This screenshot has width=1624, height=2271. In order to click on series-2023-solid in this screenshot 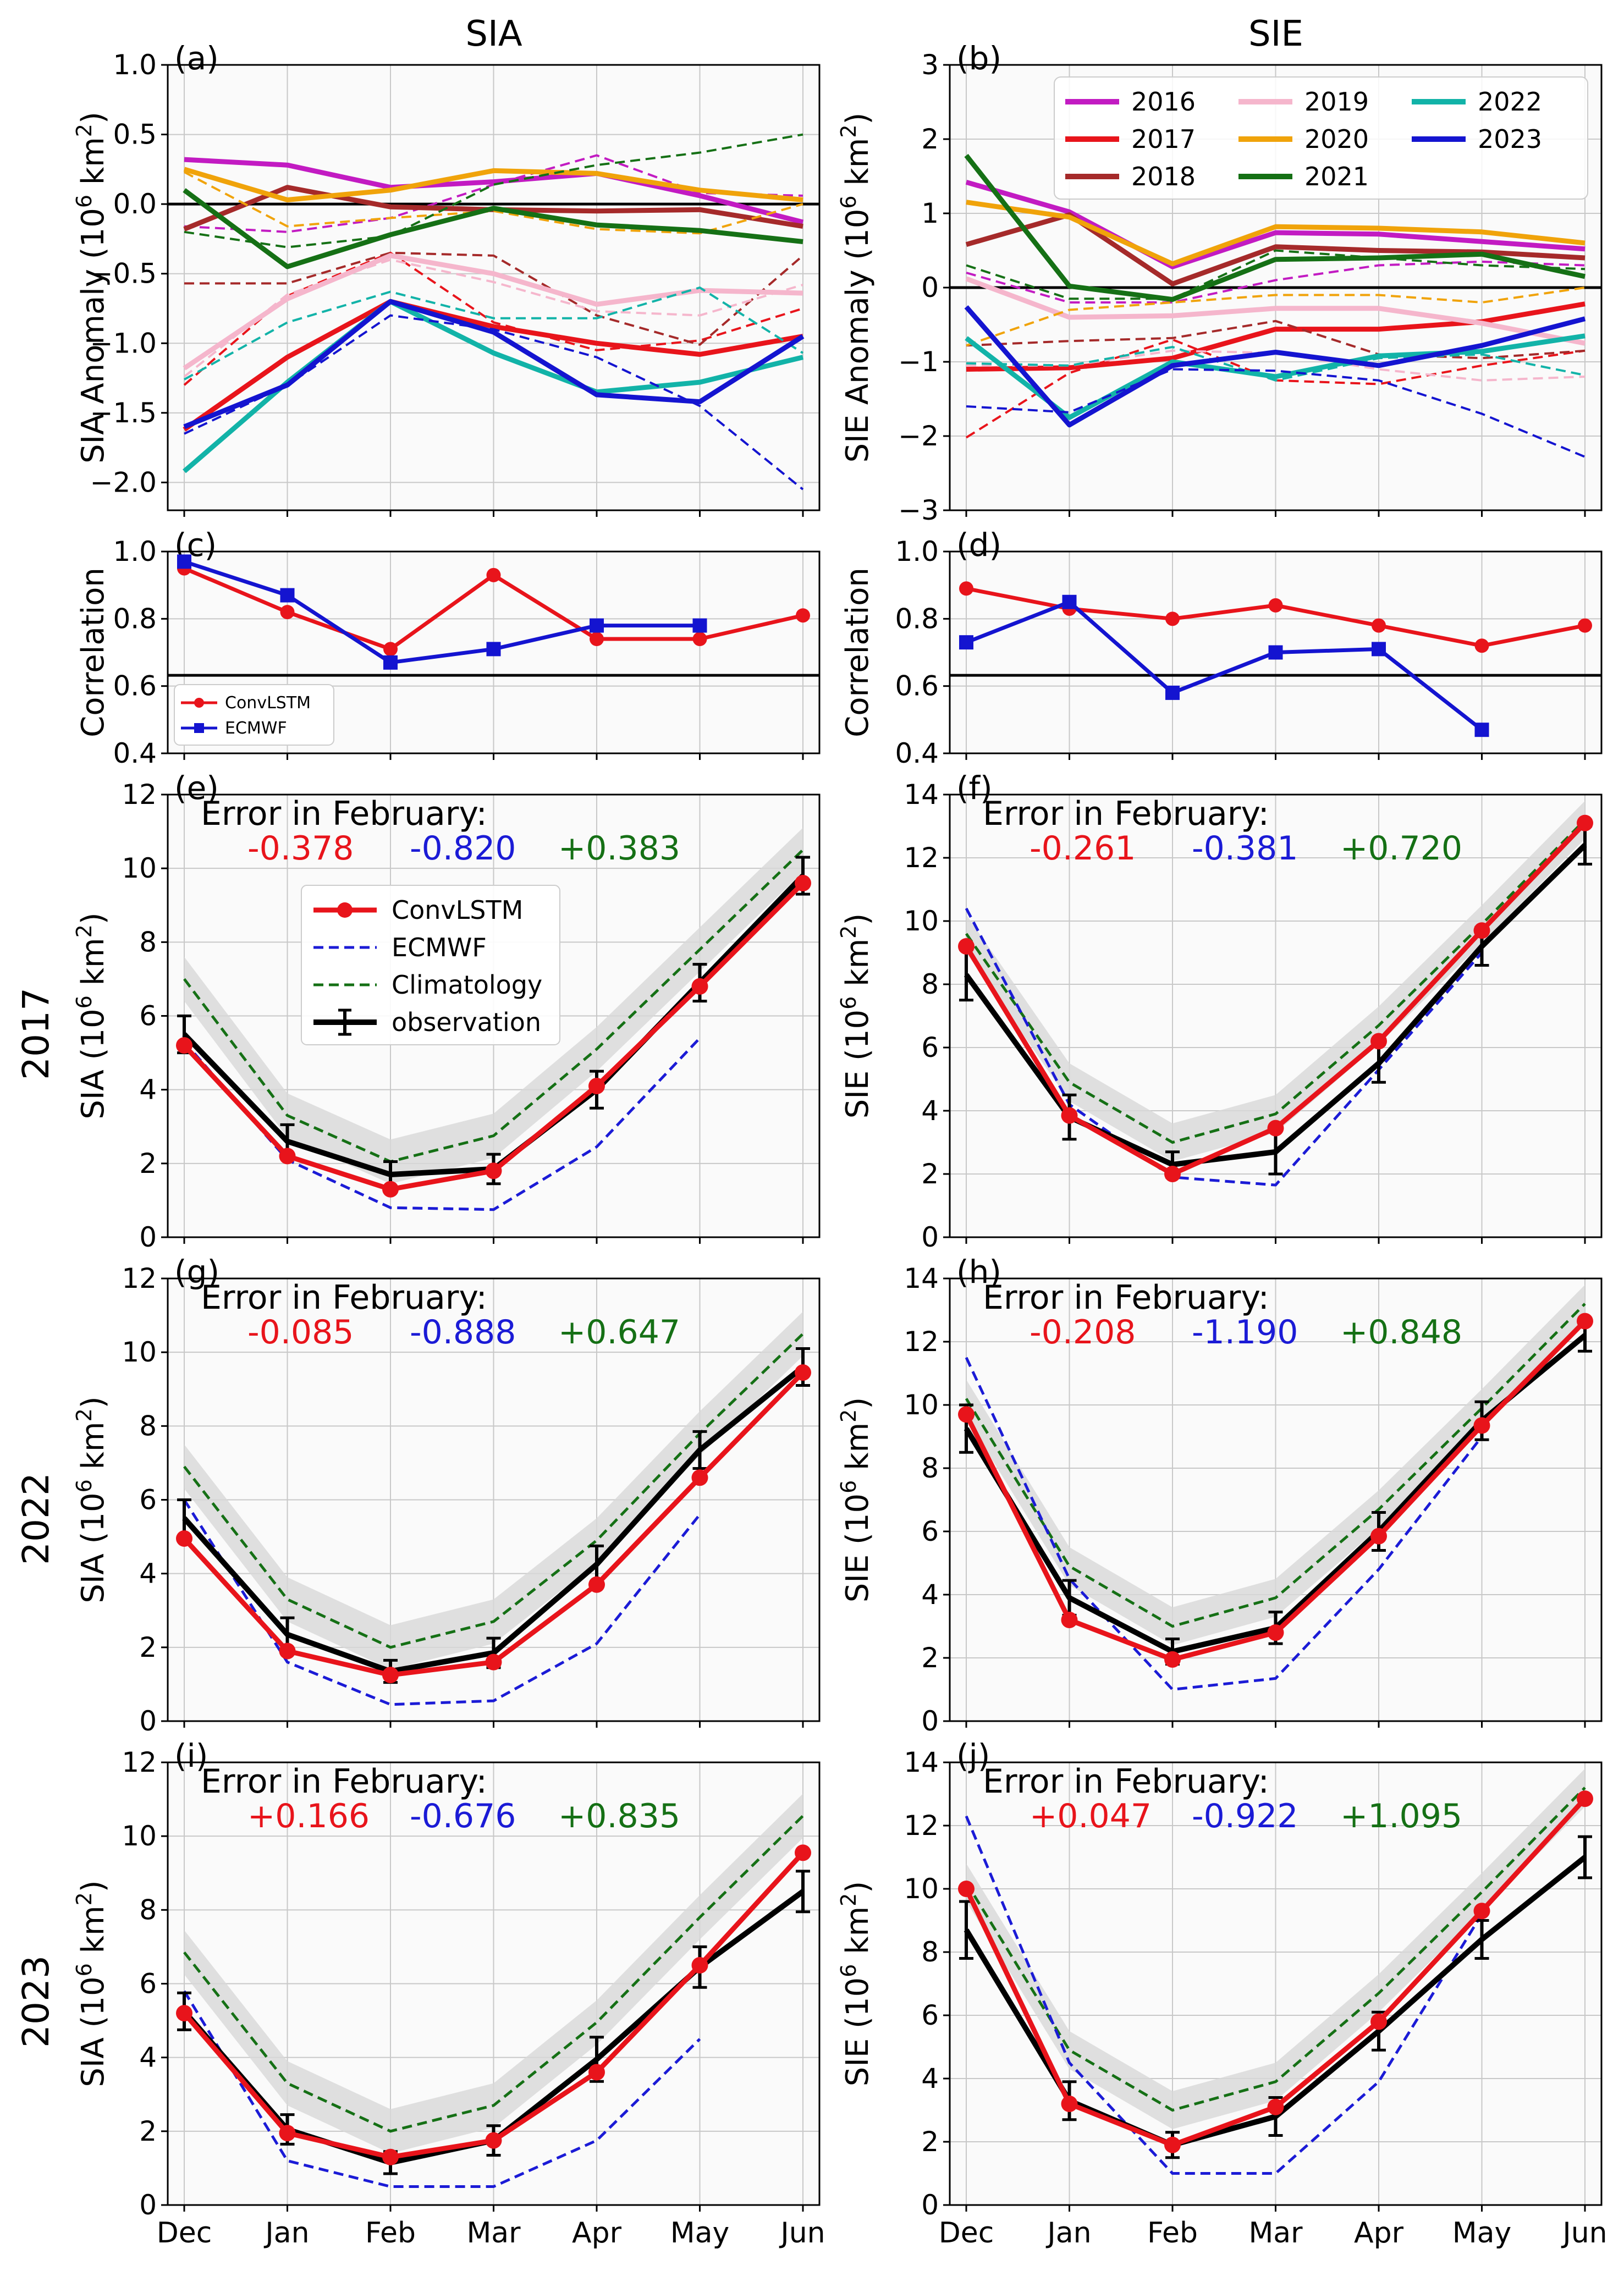, I will do `click(494, 364)`.